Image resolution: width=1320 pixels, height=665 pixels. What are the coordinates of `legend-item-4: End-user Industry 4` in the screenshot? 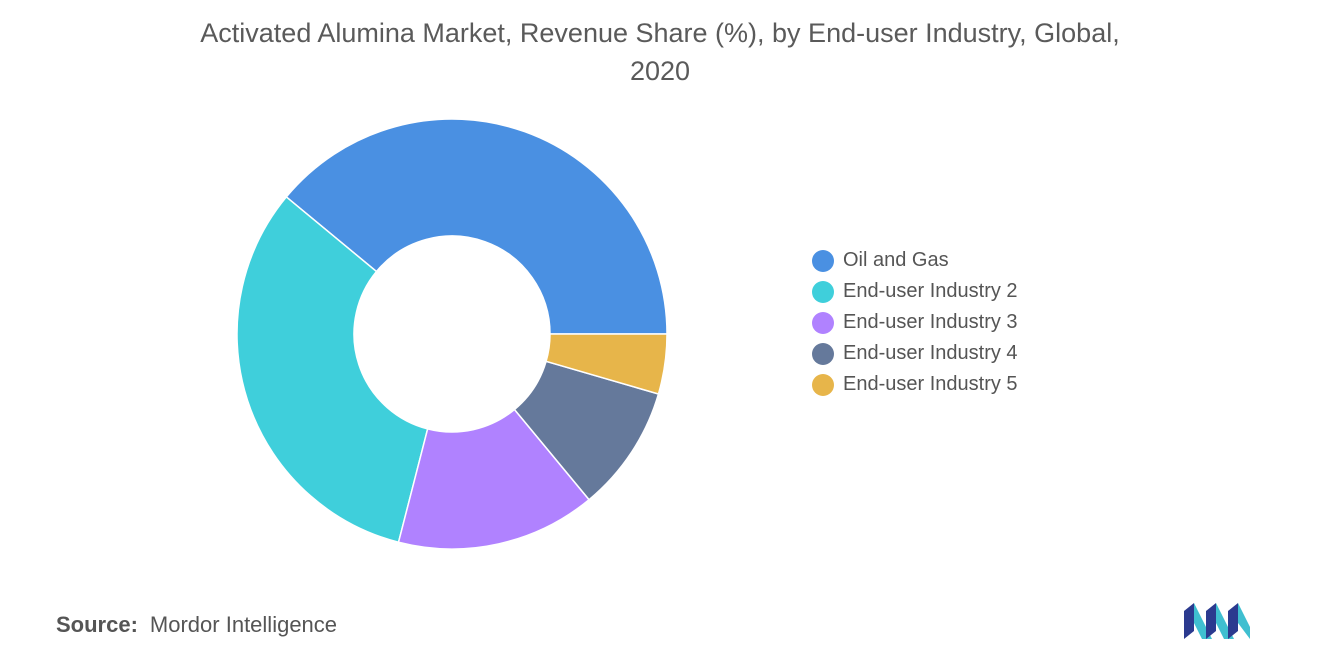 It's located at (915, 353).